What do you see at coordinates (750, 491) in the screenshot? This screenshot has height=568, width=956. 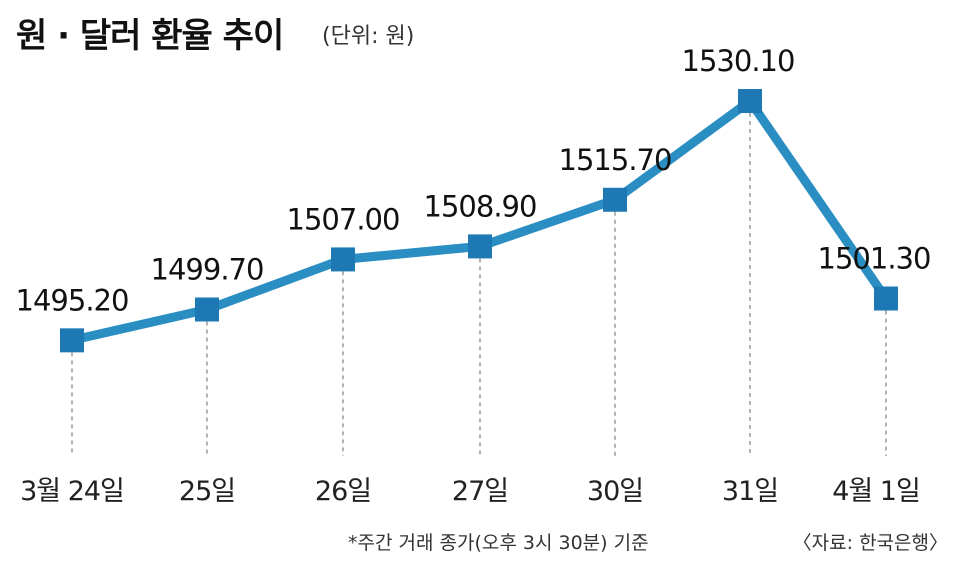 I see `x-tick-label: 31일` at bounding box center [750, 491].